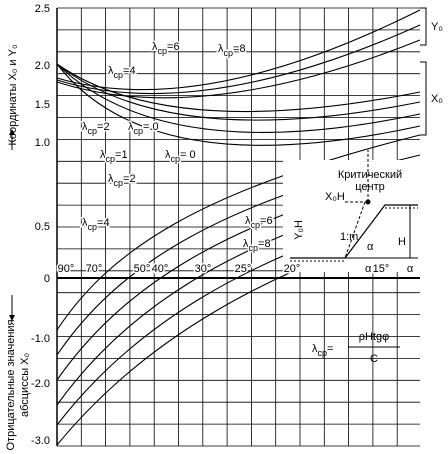  I want to click on angle-label: 90°, so click(66, 269).